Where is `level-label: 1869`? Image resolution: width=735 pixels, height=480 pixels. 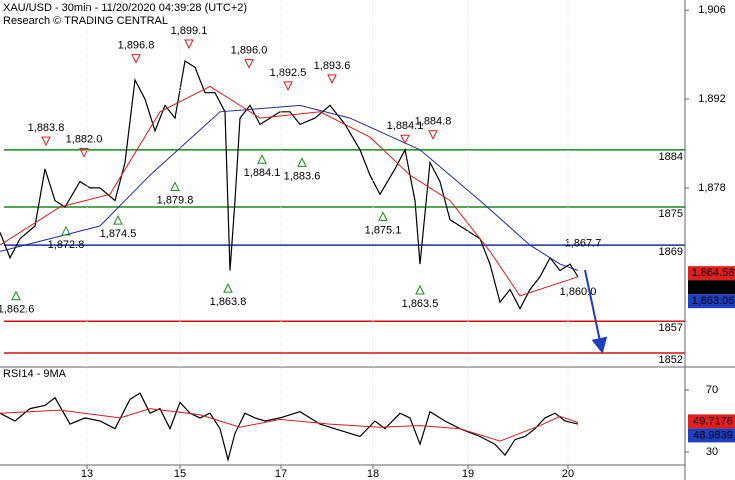
level-label: 1869 is located at coordinates (671, 252).